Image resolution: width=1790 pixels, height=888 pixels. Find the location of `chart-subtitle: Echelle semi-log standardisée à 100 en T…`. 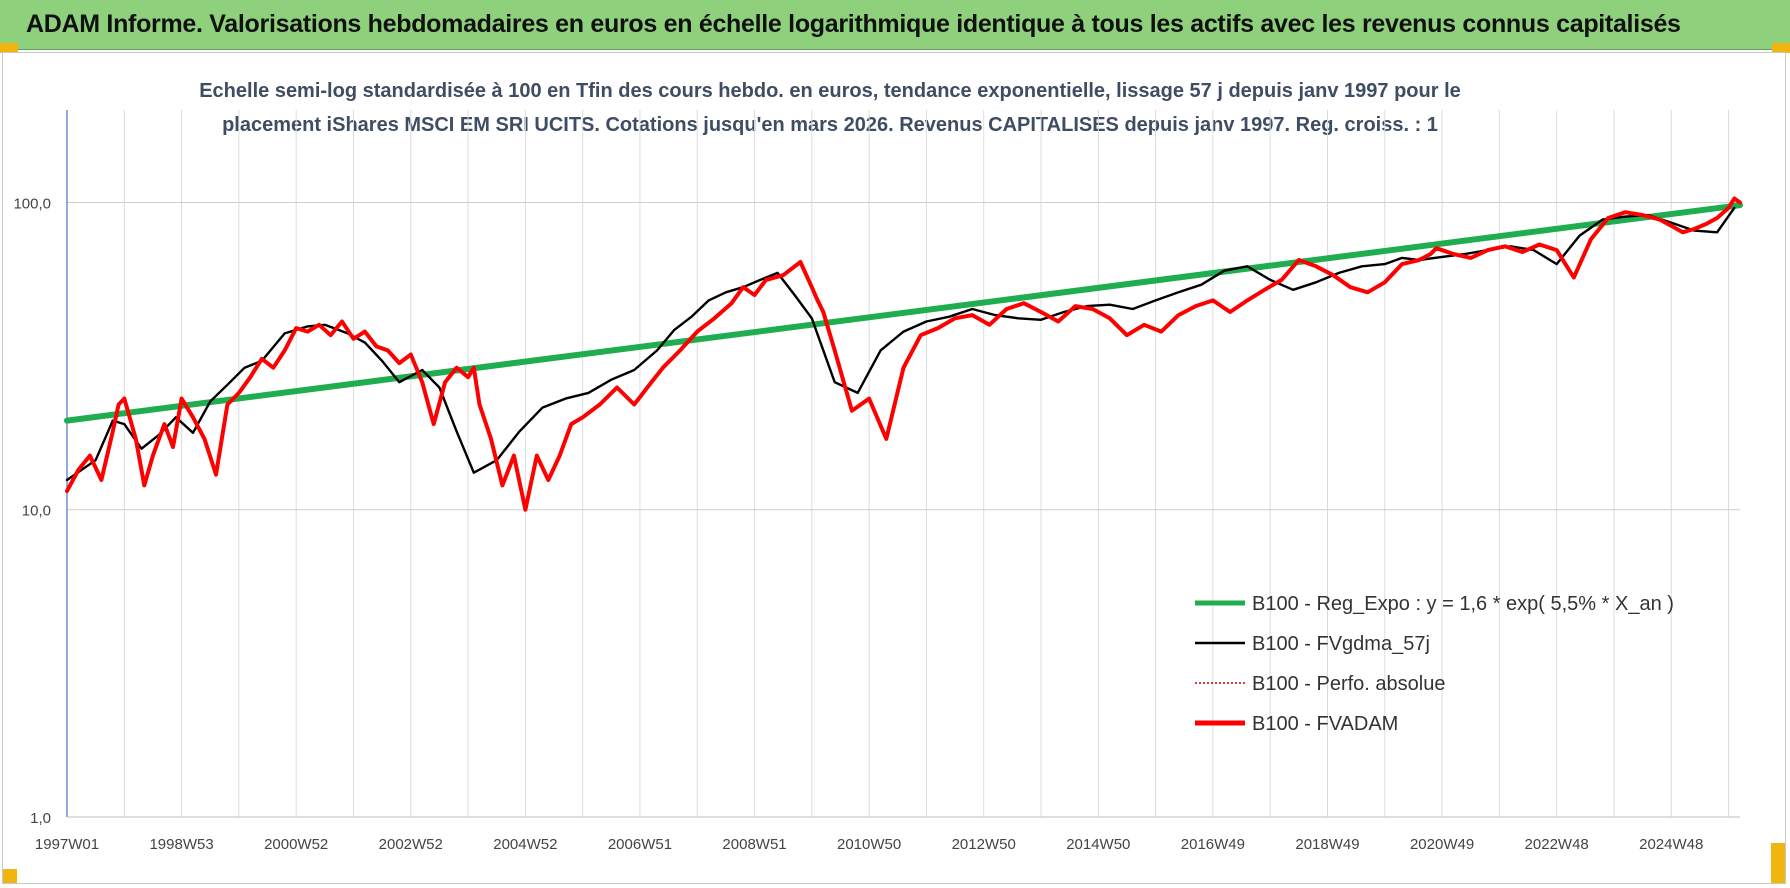

chart-subtitle: Echelle semi-log standardisée à 100 en T… is located at coordinates (830, 108).